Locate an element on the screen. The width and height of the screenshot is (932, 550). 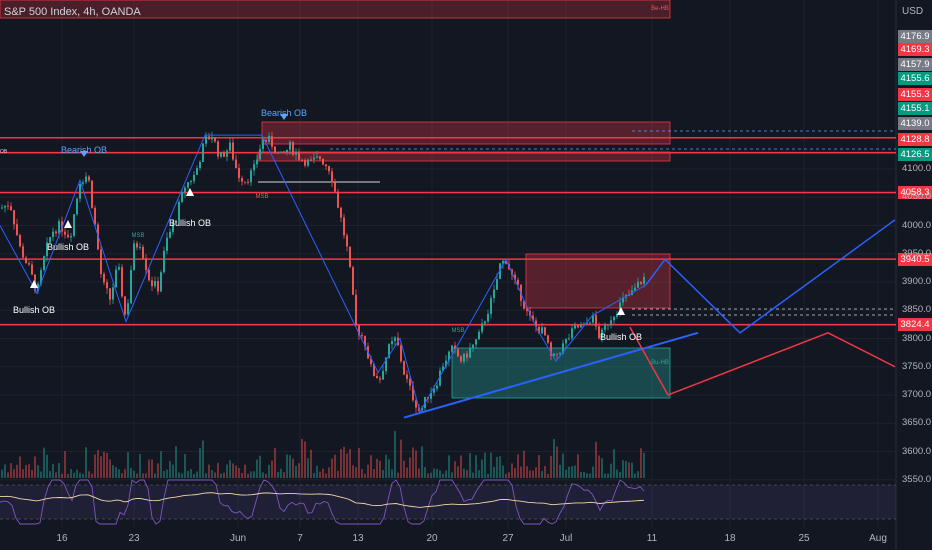
time-tick: Jun is located at coordinates (238, 538).